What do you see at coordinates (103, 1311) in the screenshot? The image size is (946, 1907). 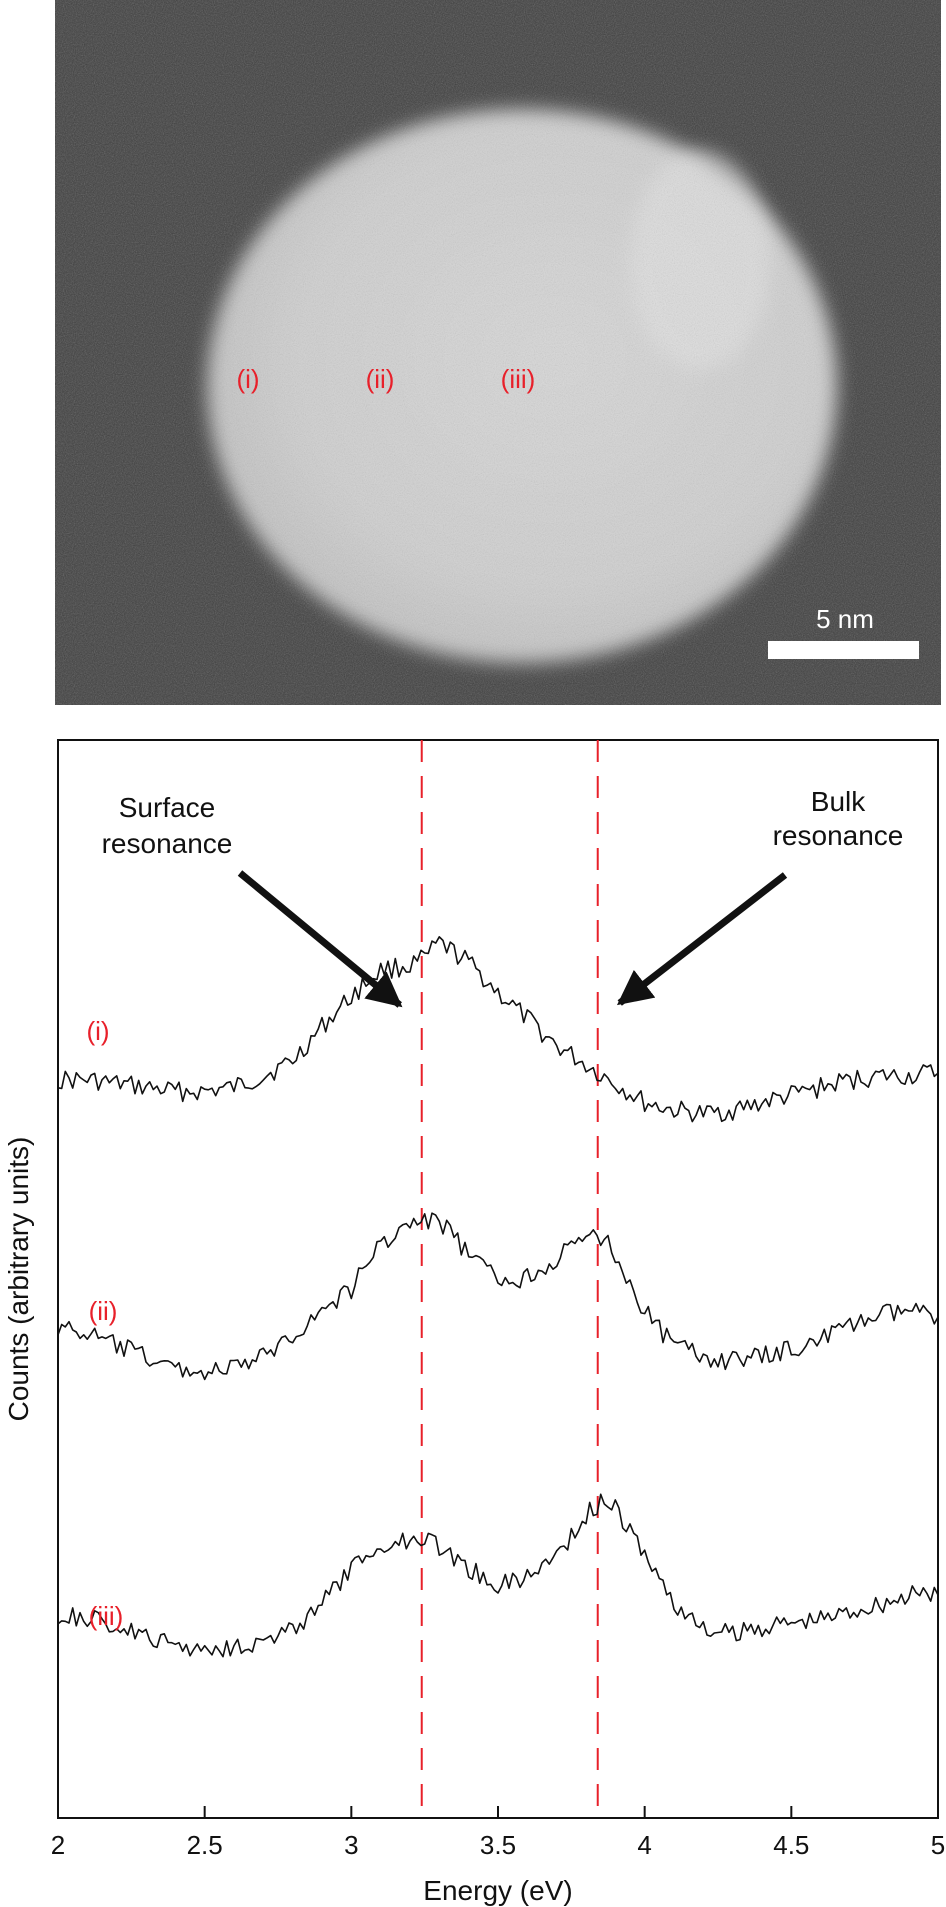 I see `series-label-2: (ii)` at bounding box center [103, 1311].